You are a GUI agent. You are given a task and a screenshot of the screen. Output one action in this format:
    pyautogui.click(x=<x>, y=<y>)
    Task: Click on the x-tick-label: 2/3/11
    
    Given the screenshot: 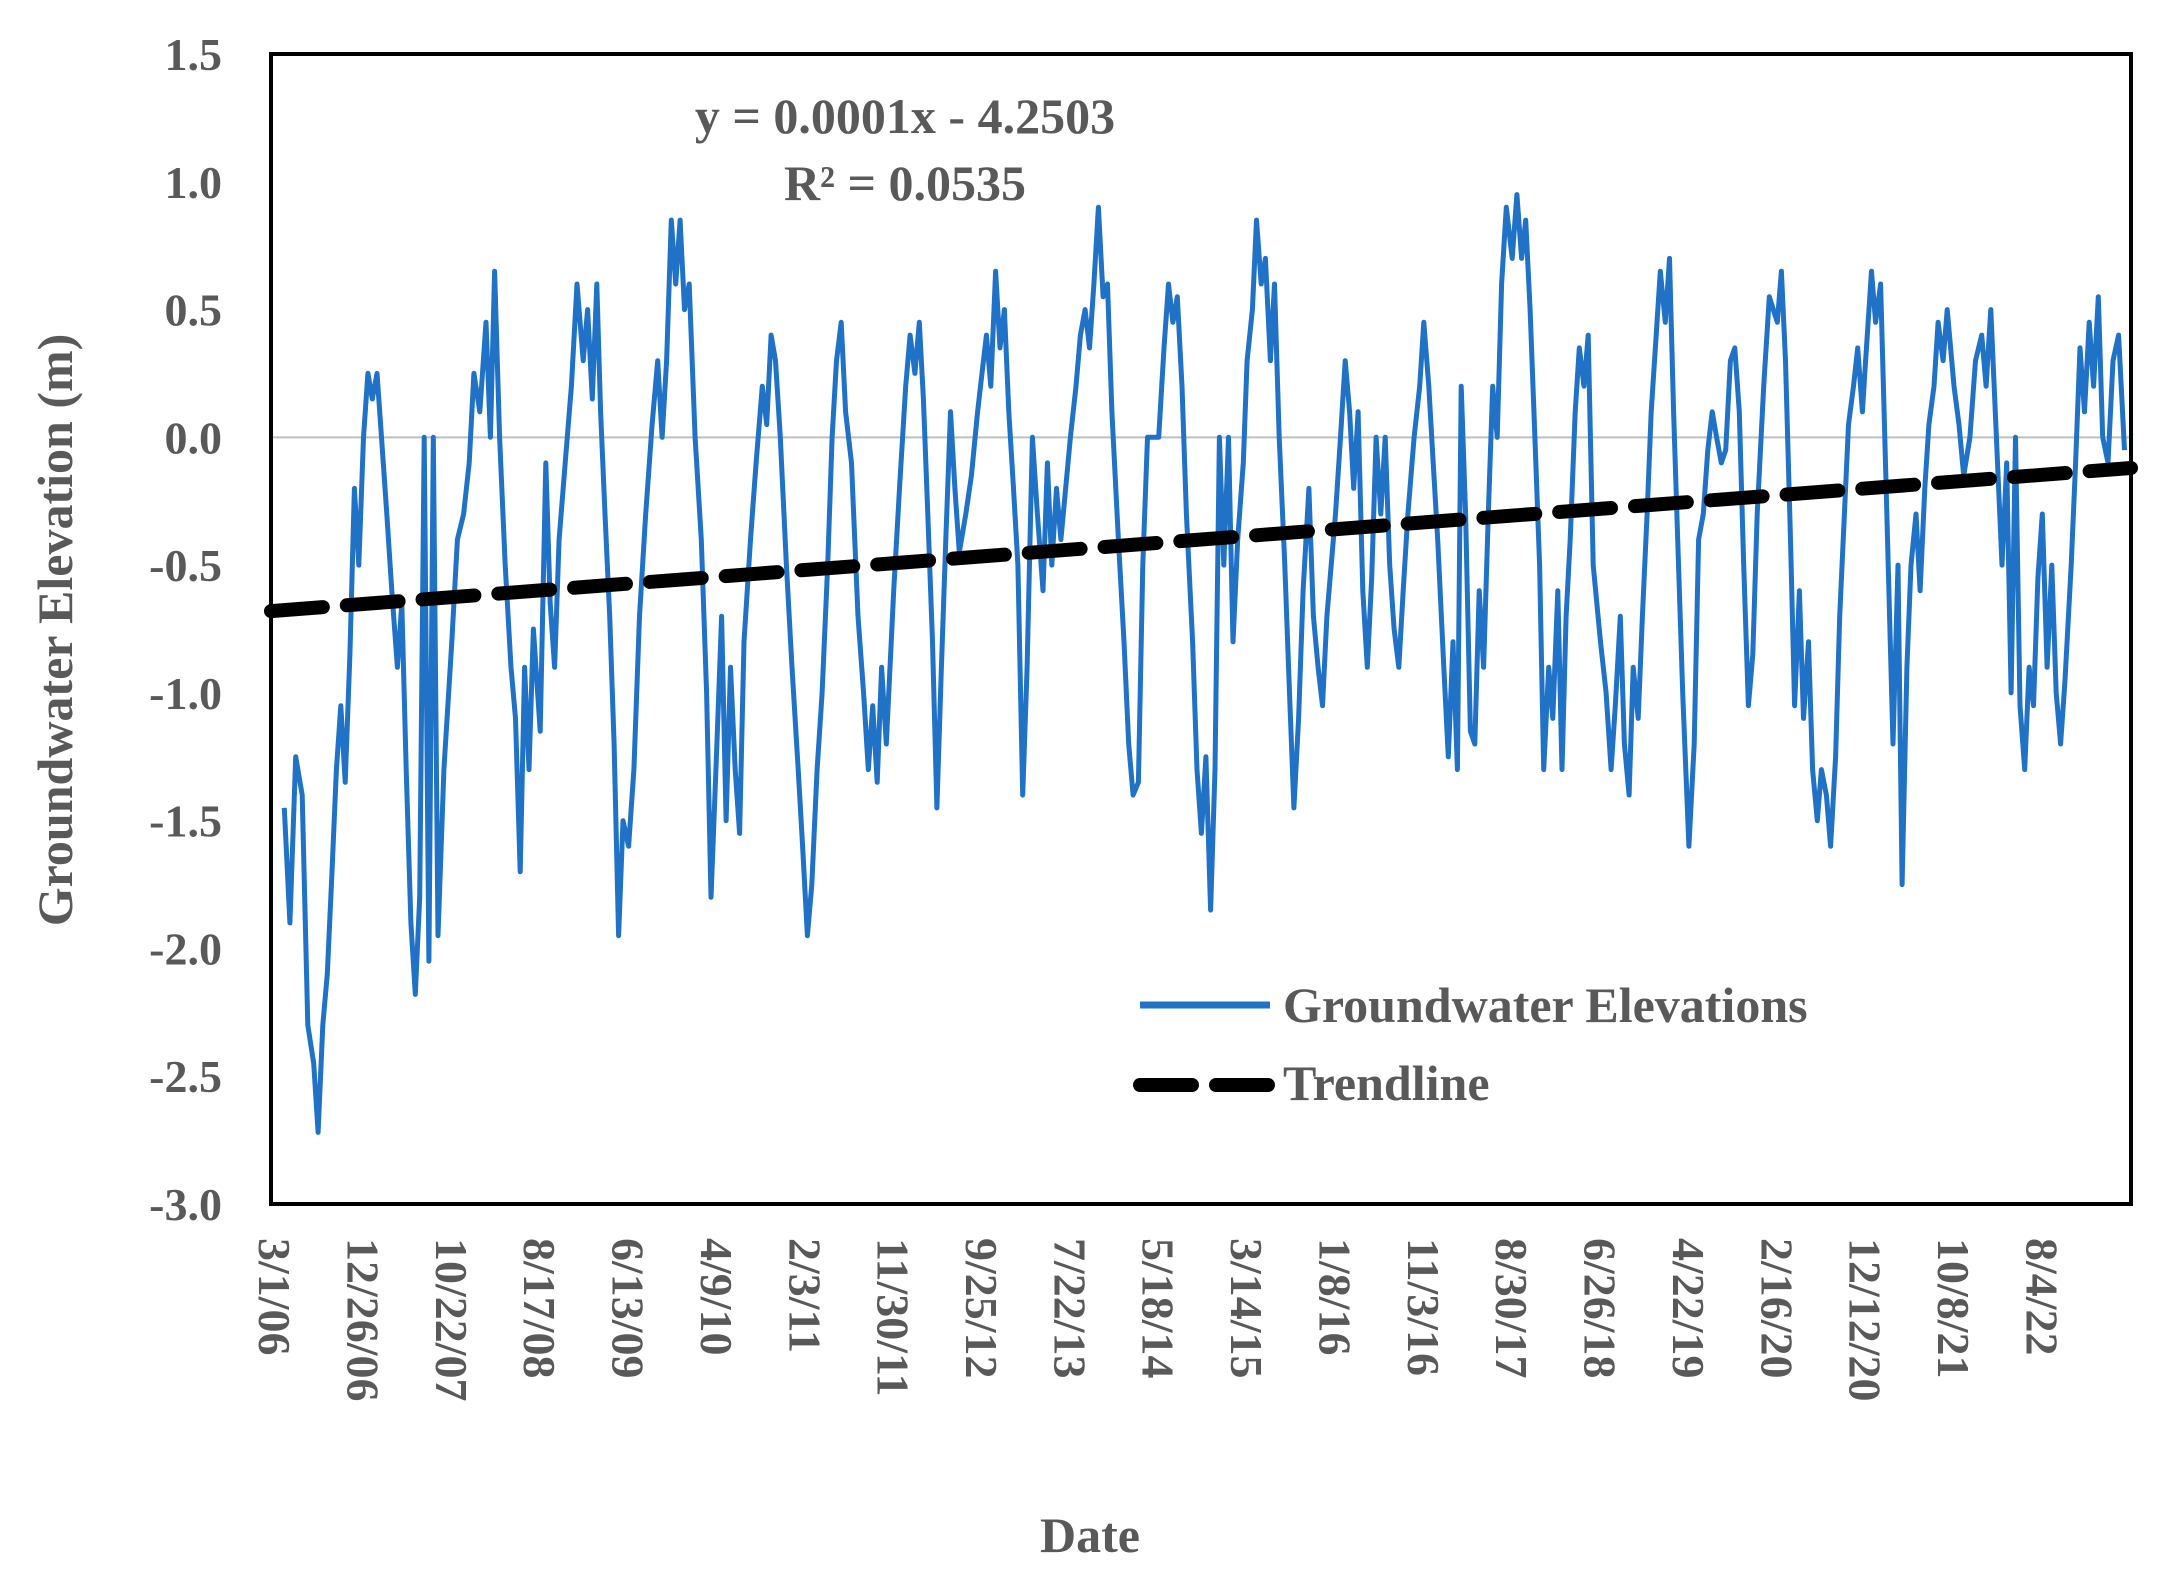 What is the action you would take?
    pyautogui.click(x=804, y=1295)
    